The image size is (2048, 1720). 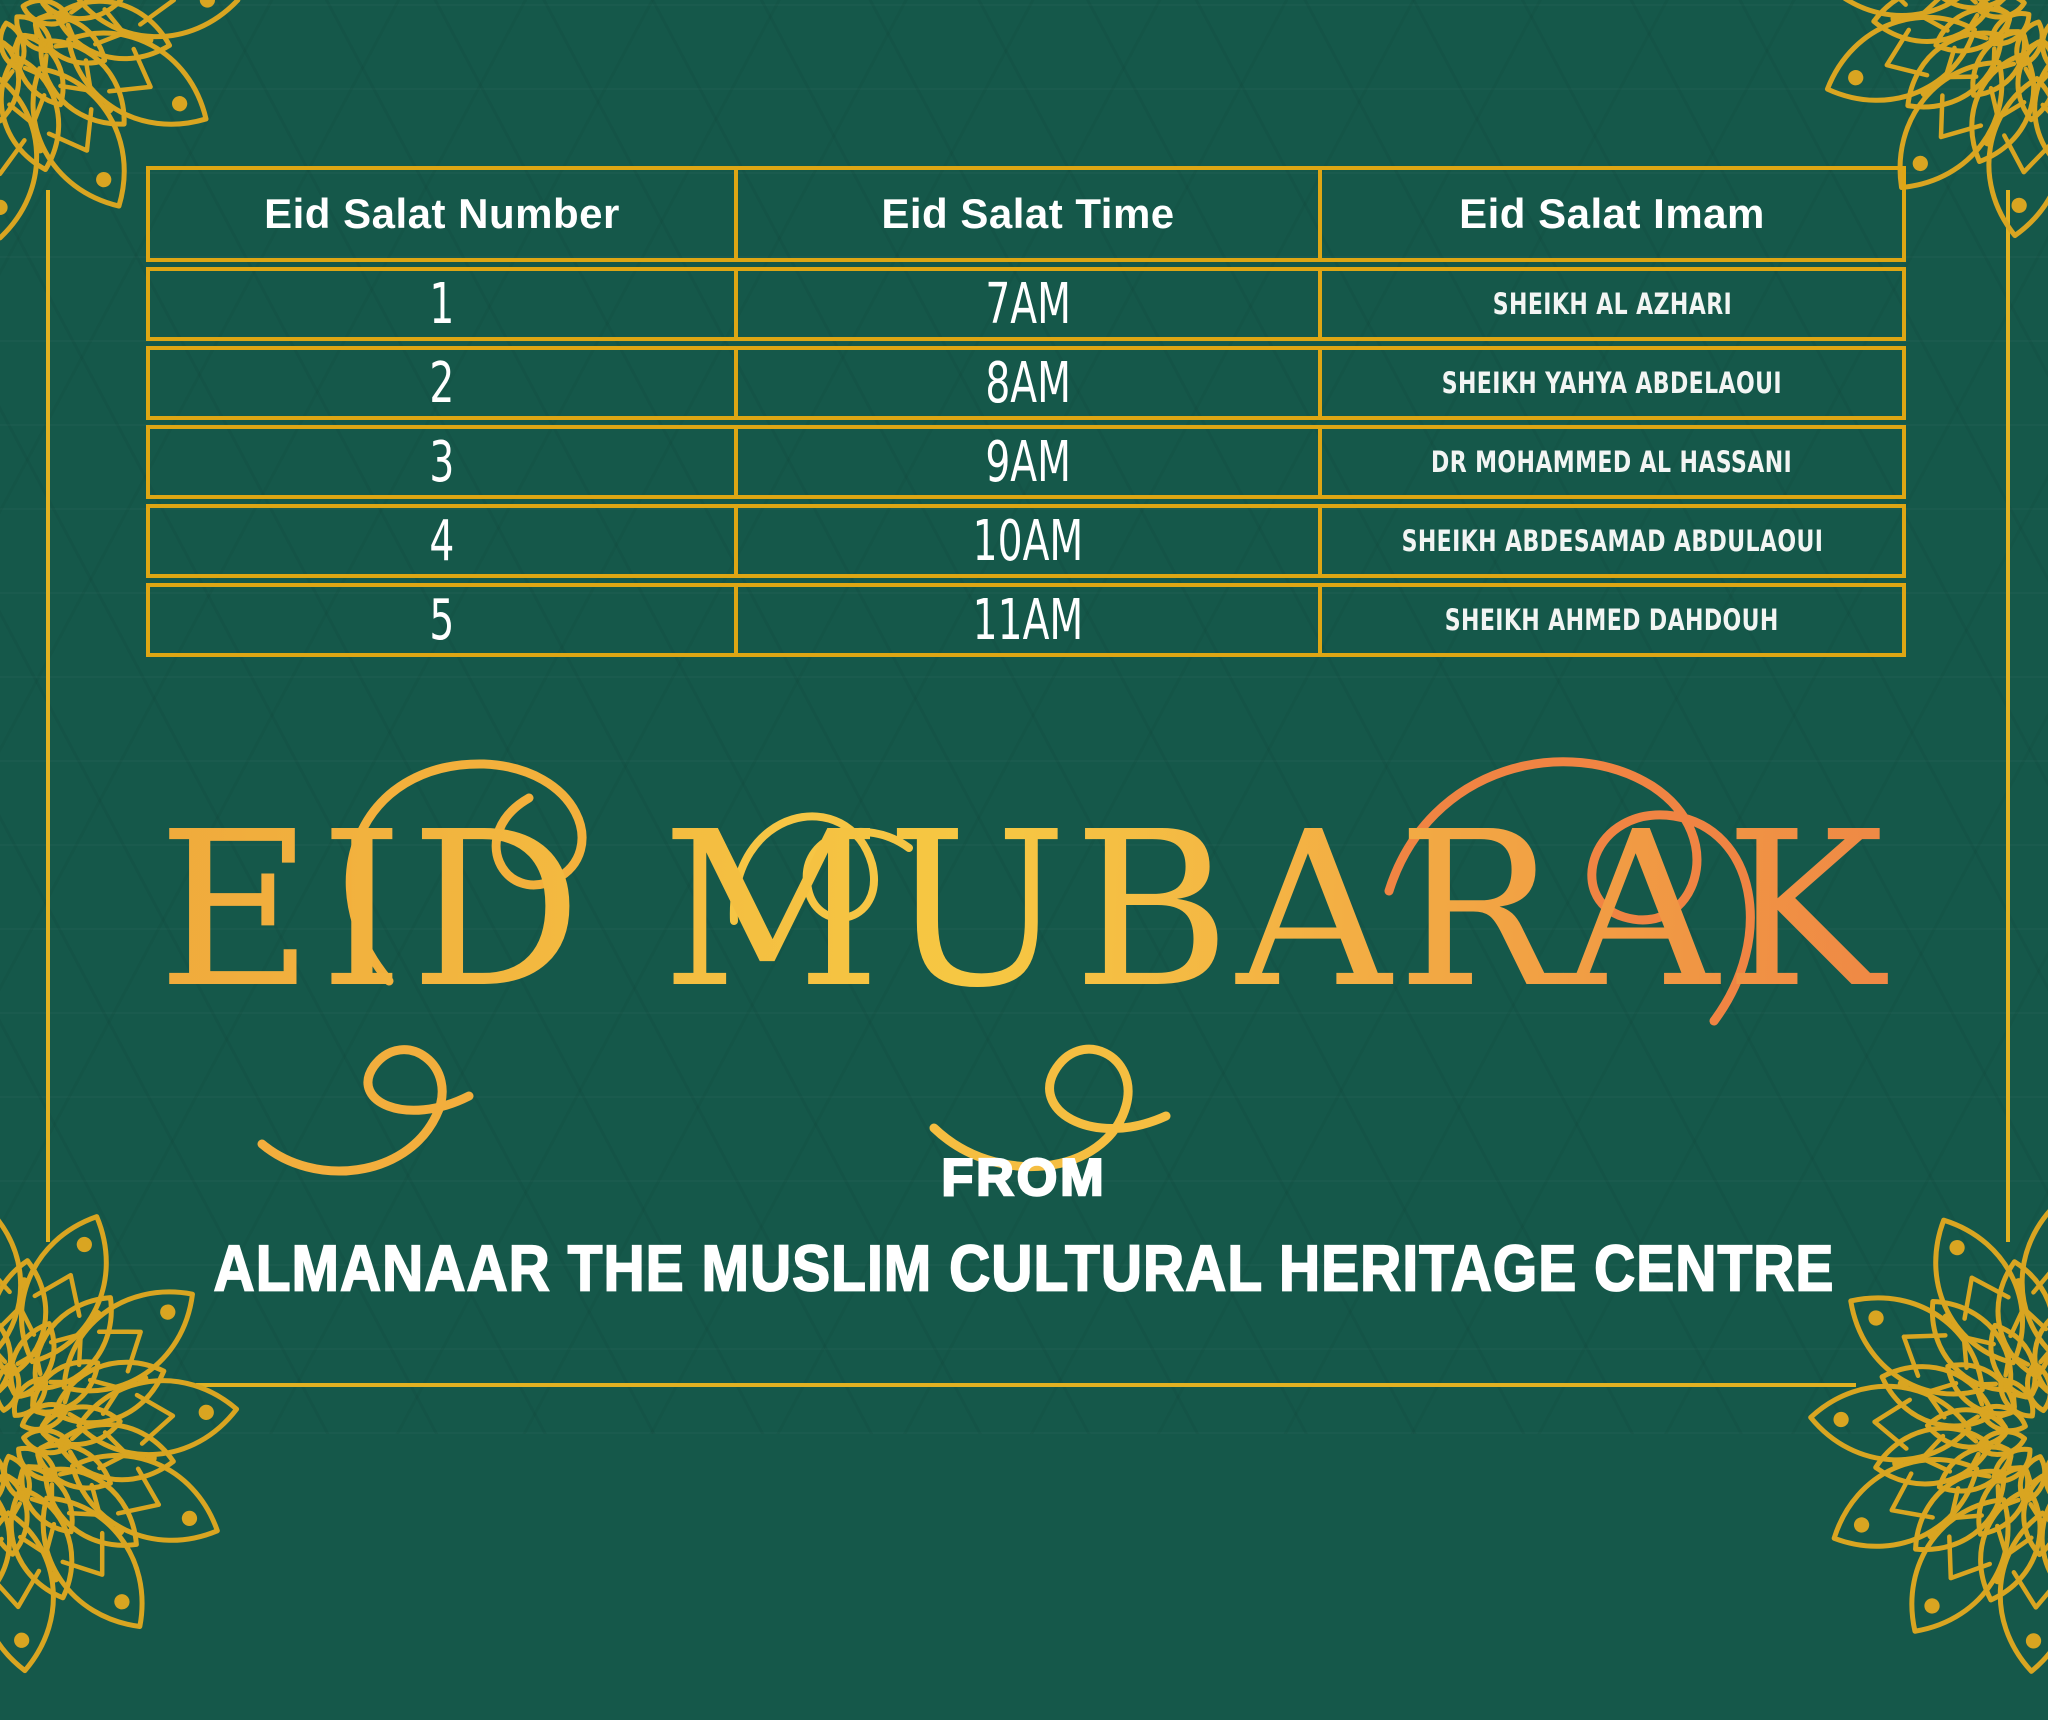 I want to click on salat-number: 1, so click(x=442, y=304).